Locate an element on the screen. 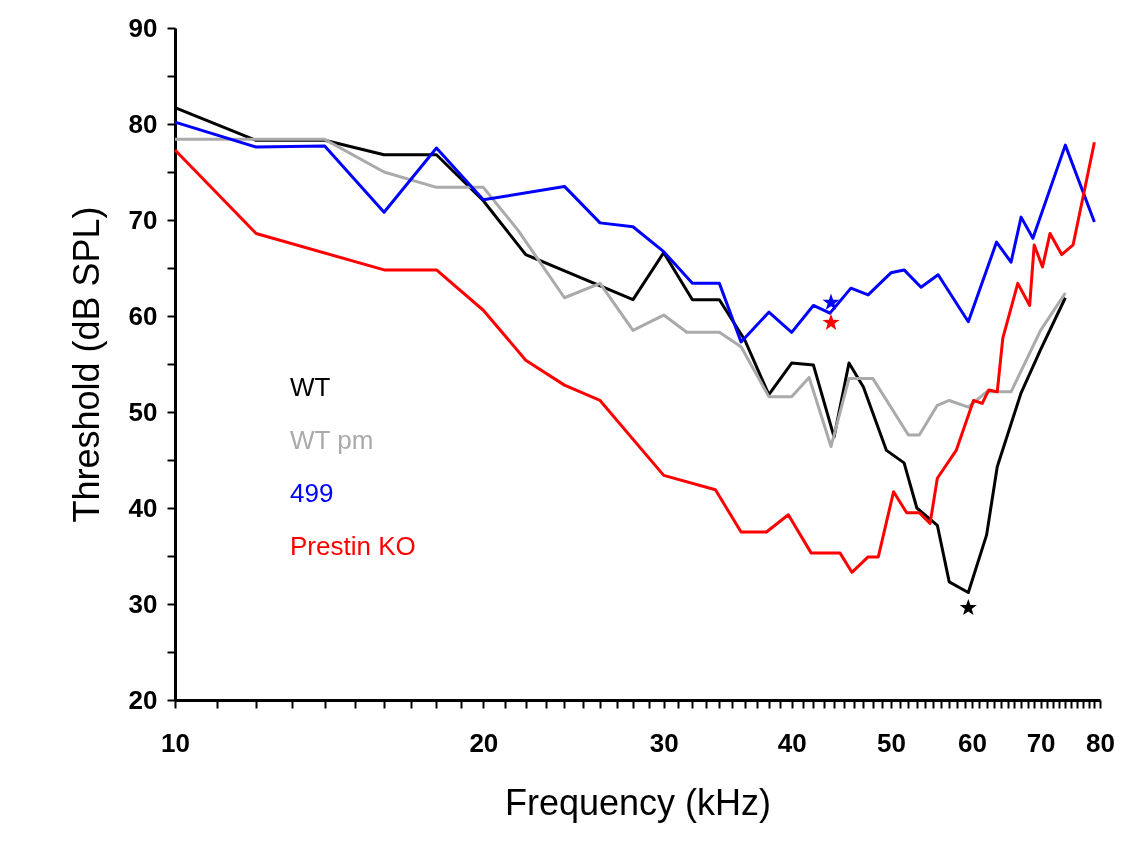 This screenshot has height=858, width=1132. x-tick-label: 80 is located at coordinates (1100, 742).